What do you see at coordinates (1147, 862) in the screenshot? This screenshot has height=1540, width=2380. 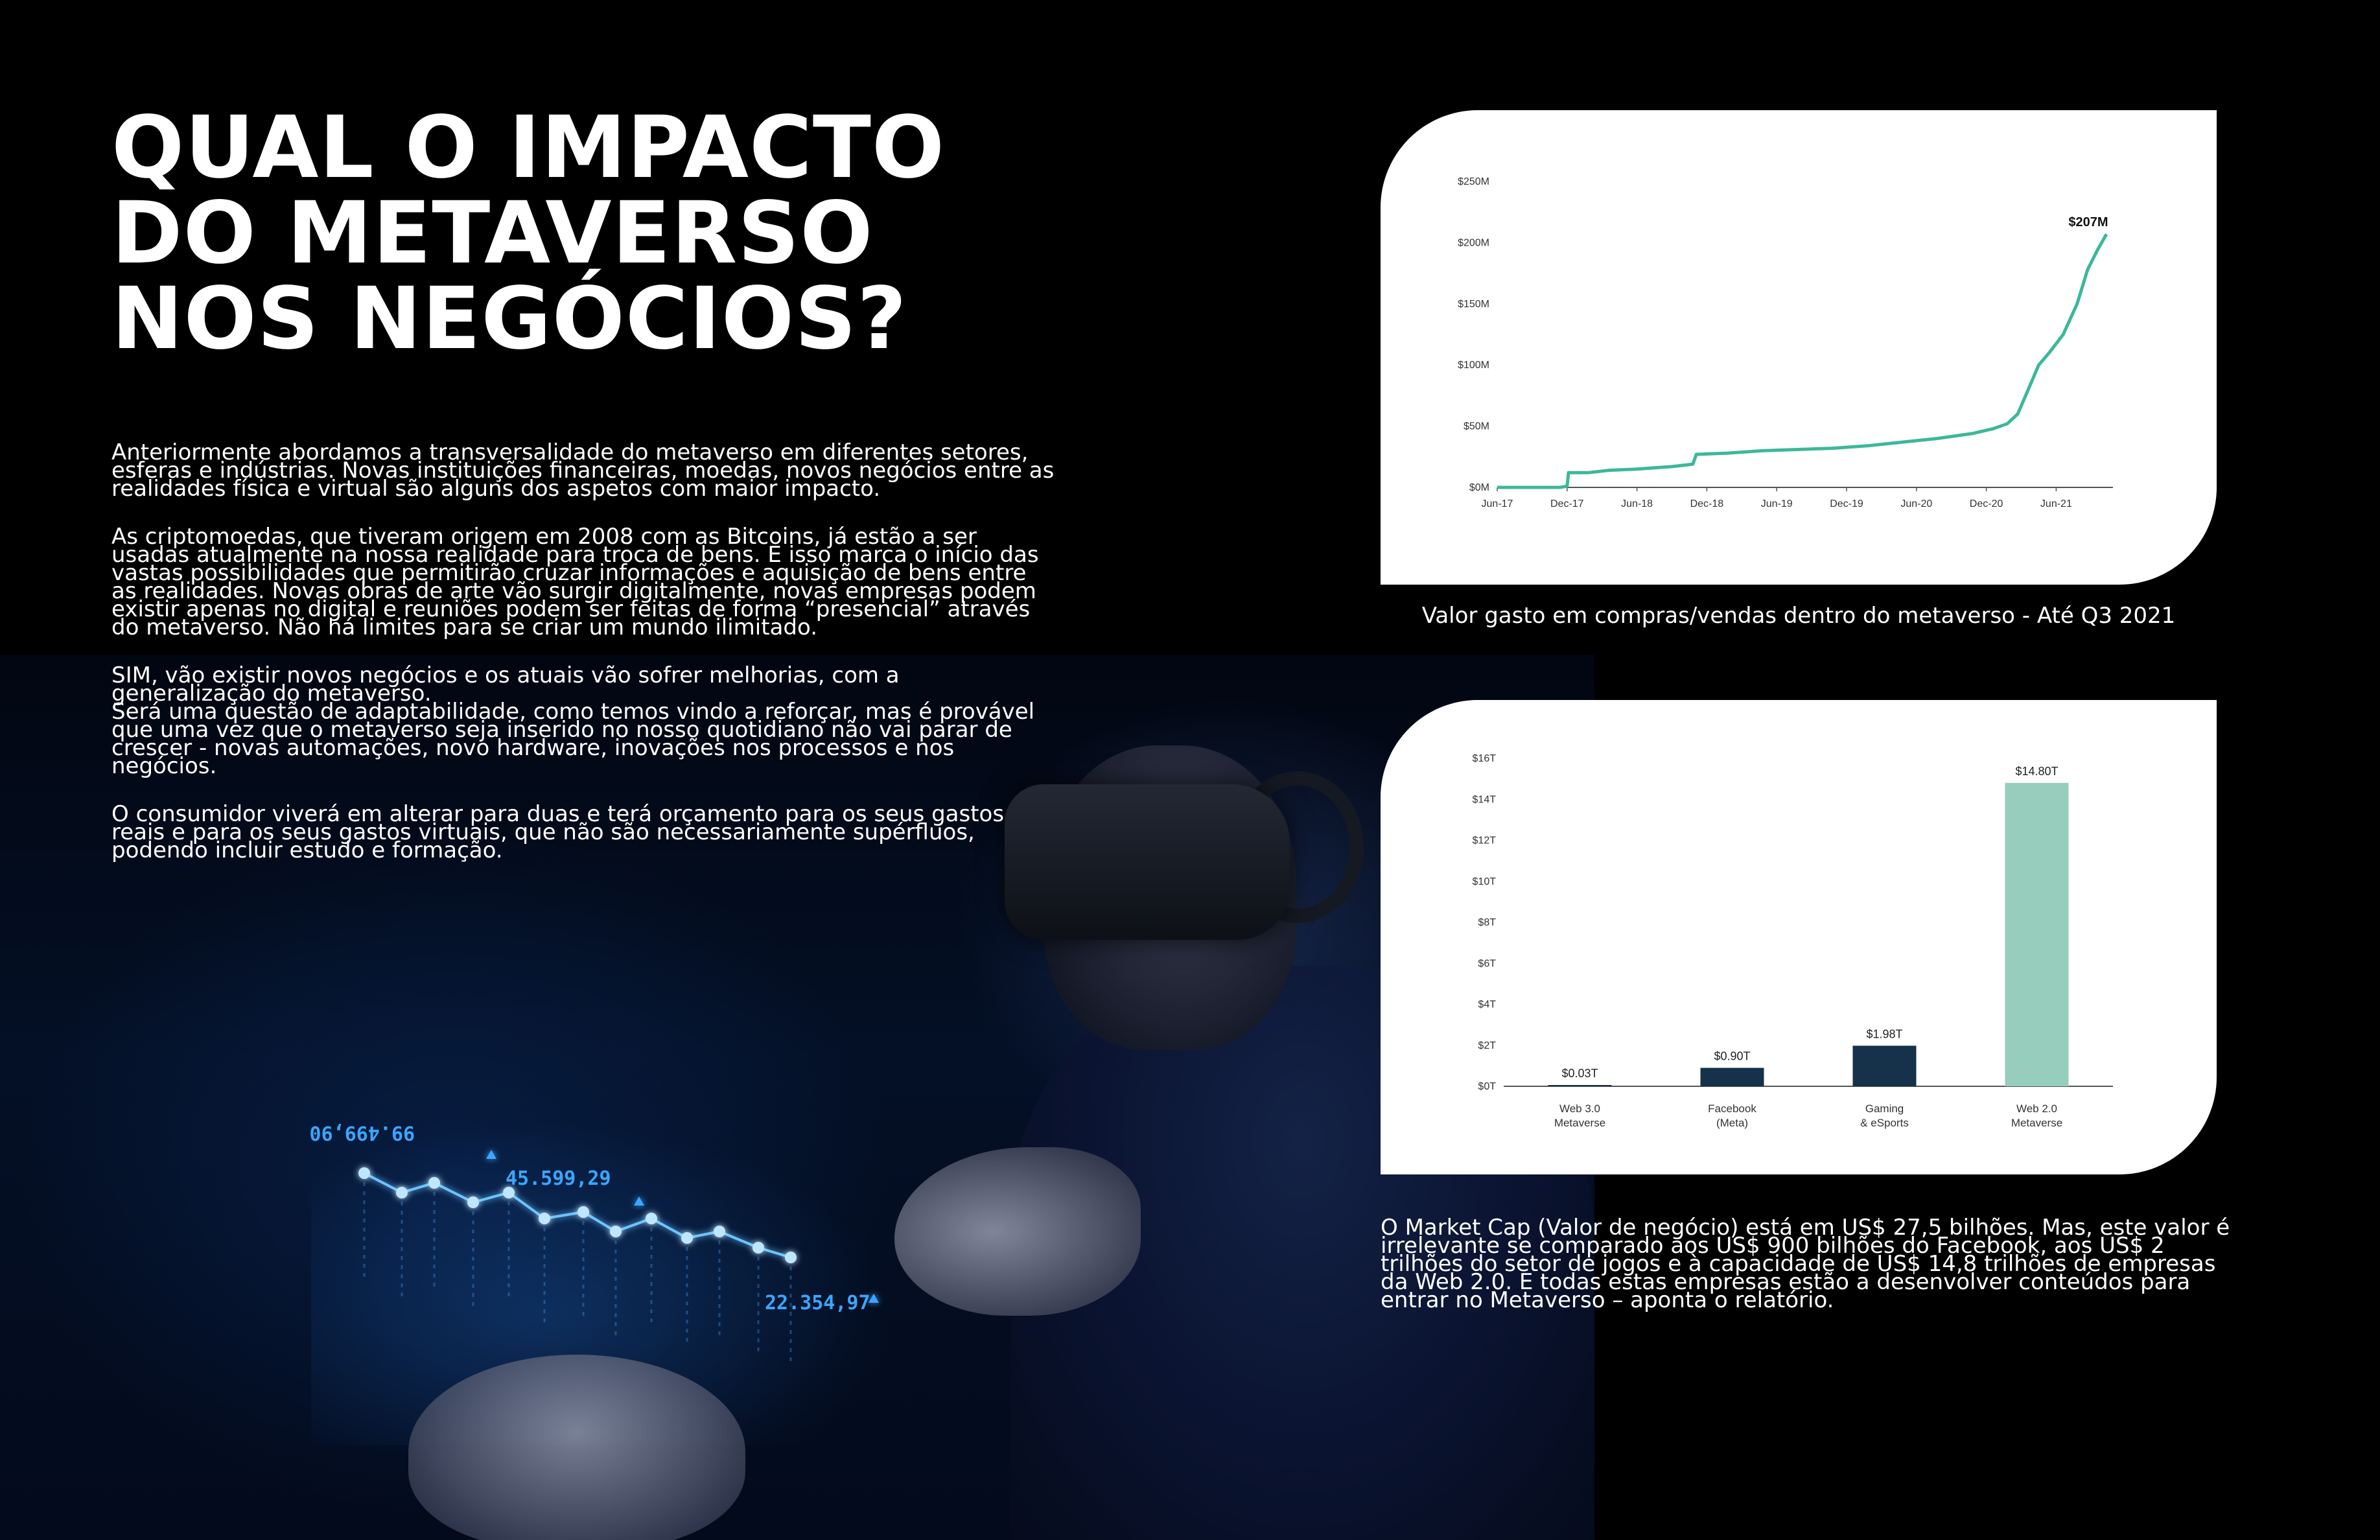 I see `vr-headset` at bounding box center [1147, 862].